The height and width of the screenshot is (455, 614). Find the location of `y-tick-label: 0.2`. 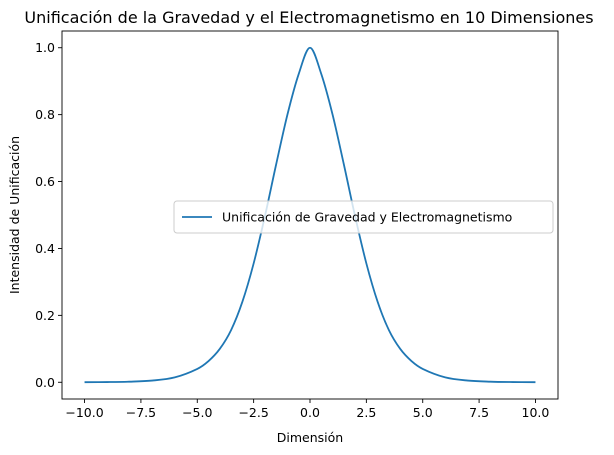

y-tick-label: 0.2 is located at coordinates (45, 315).